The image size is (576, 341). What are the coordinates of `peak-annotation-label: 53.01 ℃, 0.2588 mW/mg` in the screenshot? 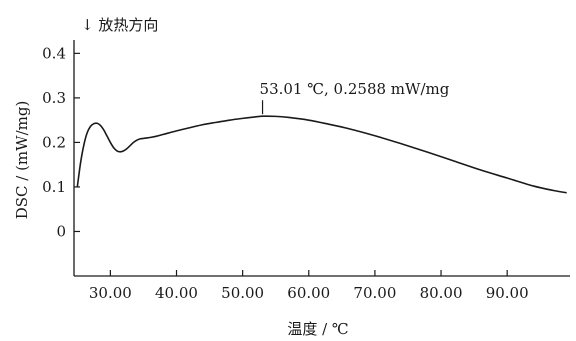 It's located at (355, 89).